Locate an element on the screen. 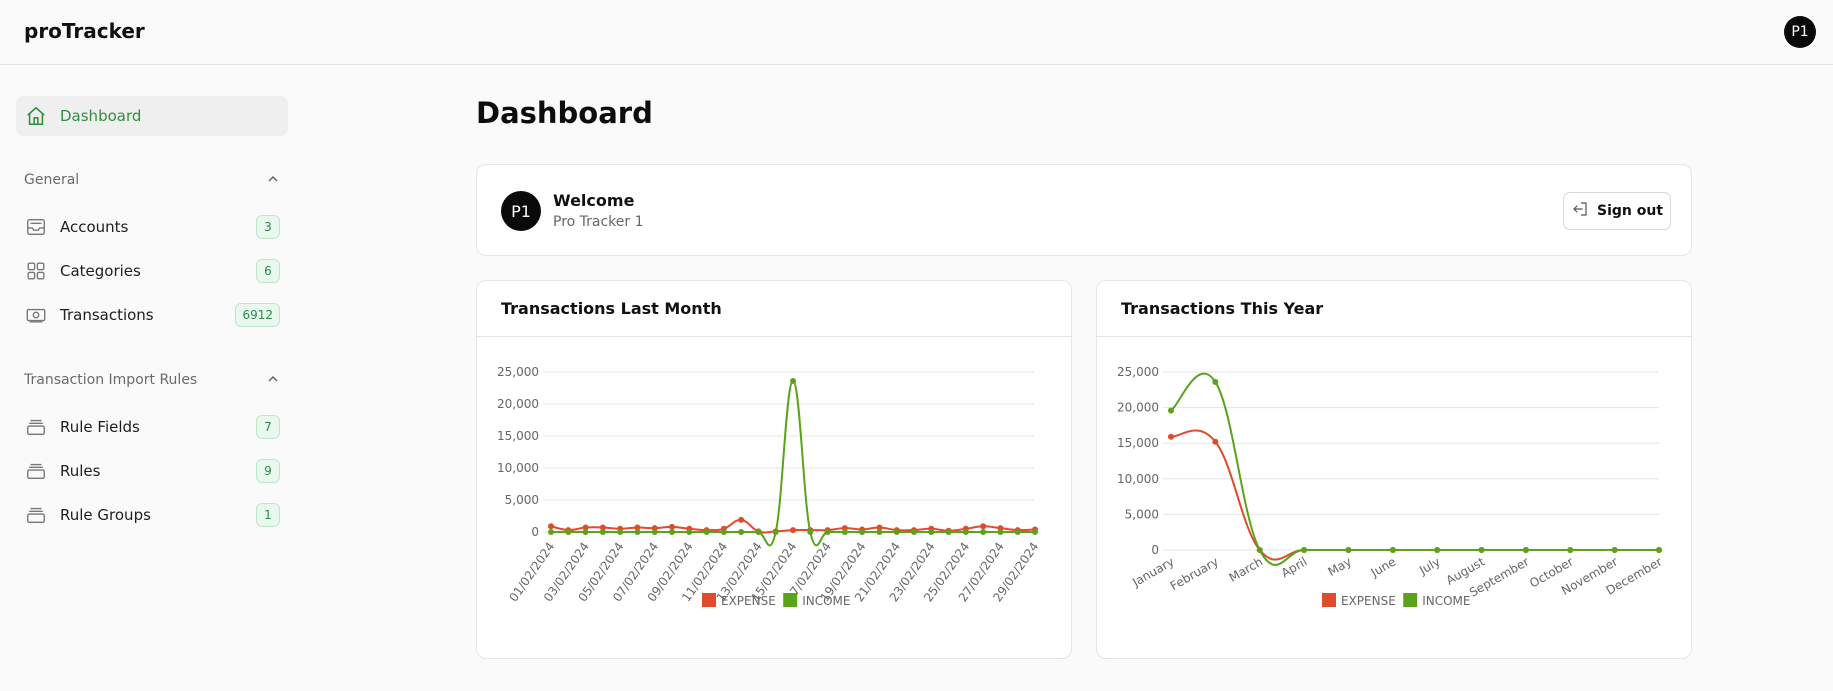  home-icon is located at coordinates (36, 116).